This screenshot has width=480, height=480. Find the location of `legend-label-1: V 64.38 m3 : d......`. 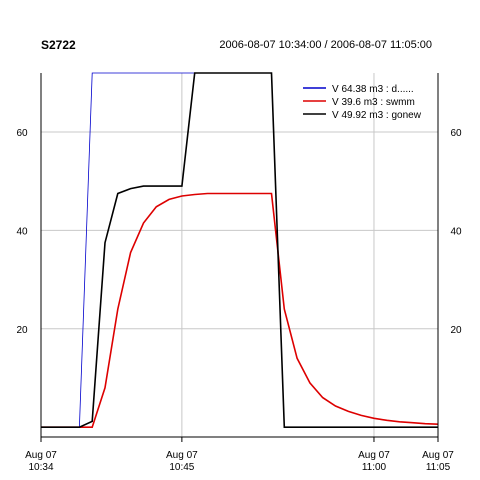

legend-label-1: V 64.38 m3 : d...... is located at coordinates (373, 89).